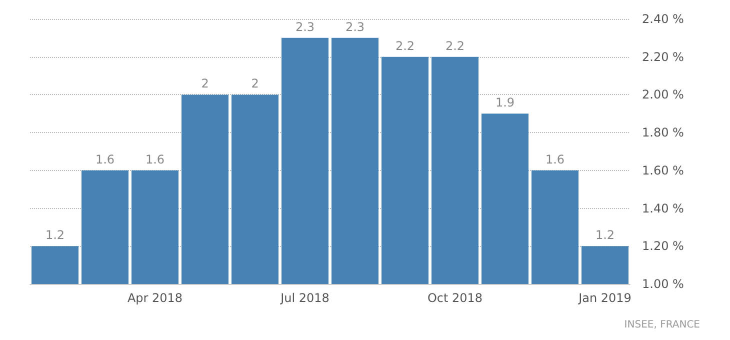  I want to click on y-tick-label: 1.40 %, so click(663, 208).